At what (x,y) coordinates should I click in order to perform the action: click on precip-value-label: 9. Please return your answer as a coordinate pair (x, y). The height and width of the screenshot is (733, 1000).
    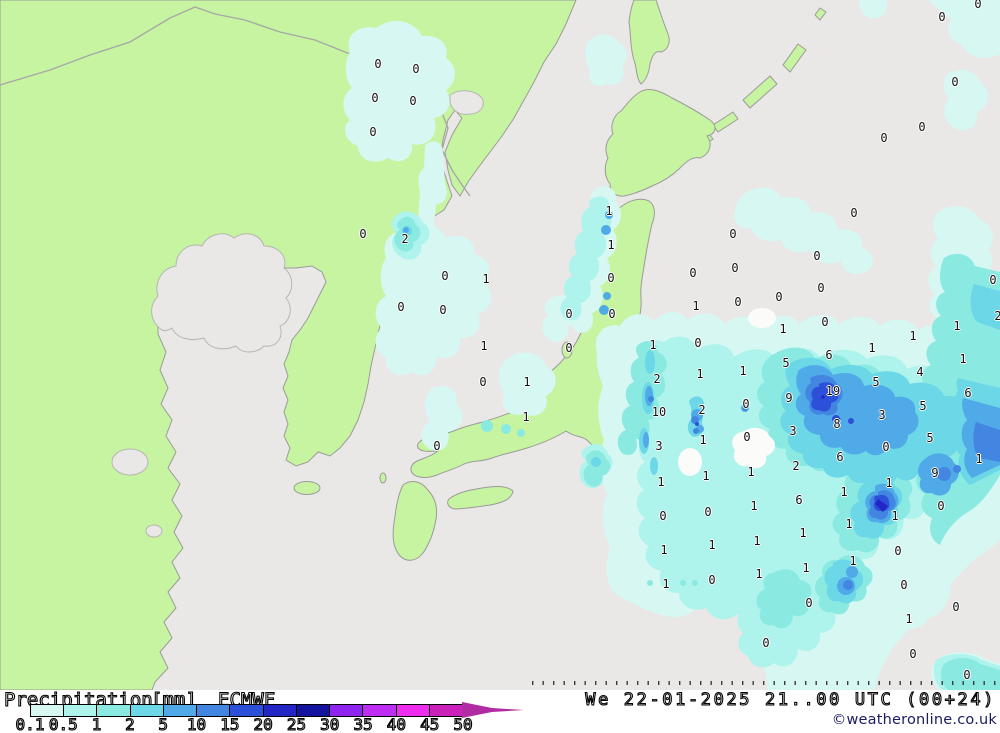
    Looking at the image, I should click on (789, 397).